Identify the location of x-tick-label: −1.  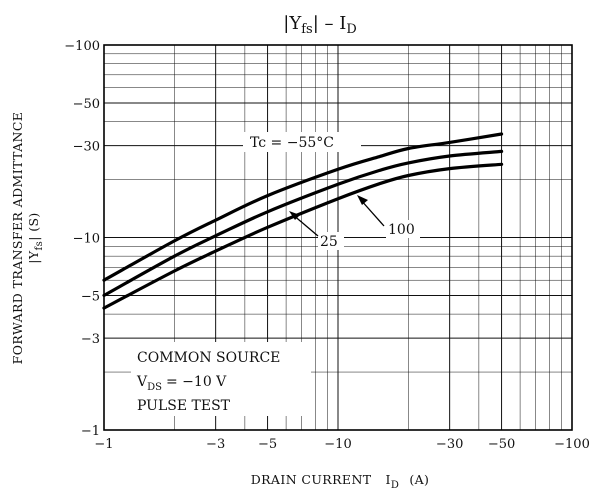
(103, 444).